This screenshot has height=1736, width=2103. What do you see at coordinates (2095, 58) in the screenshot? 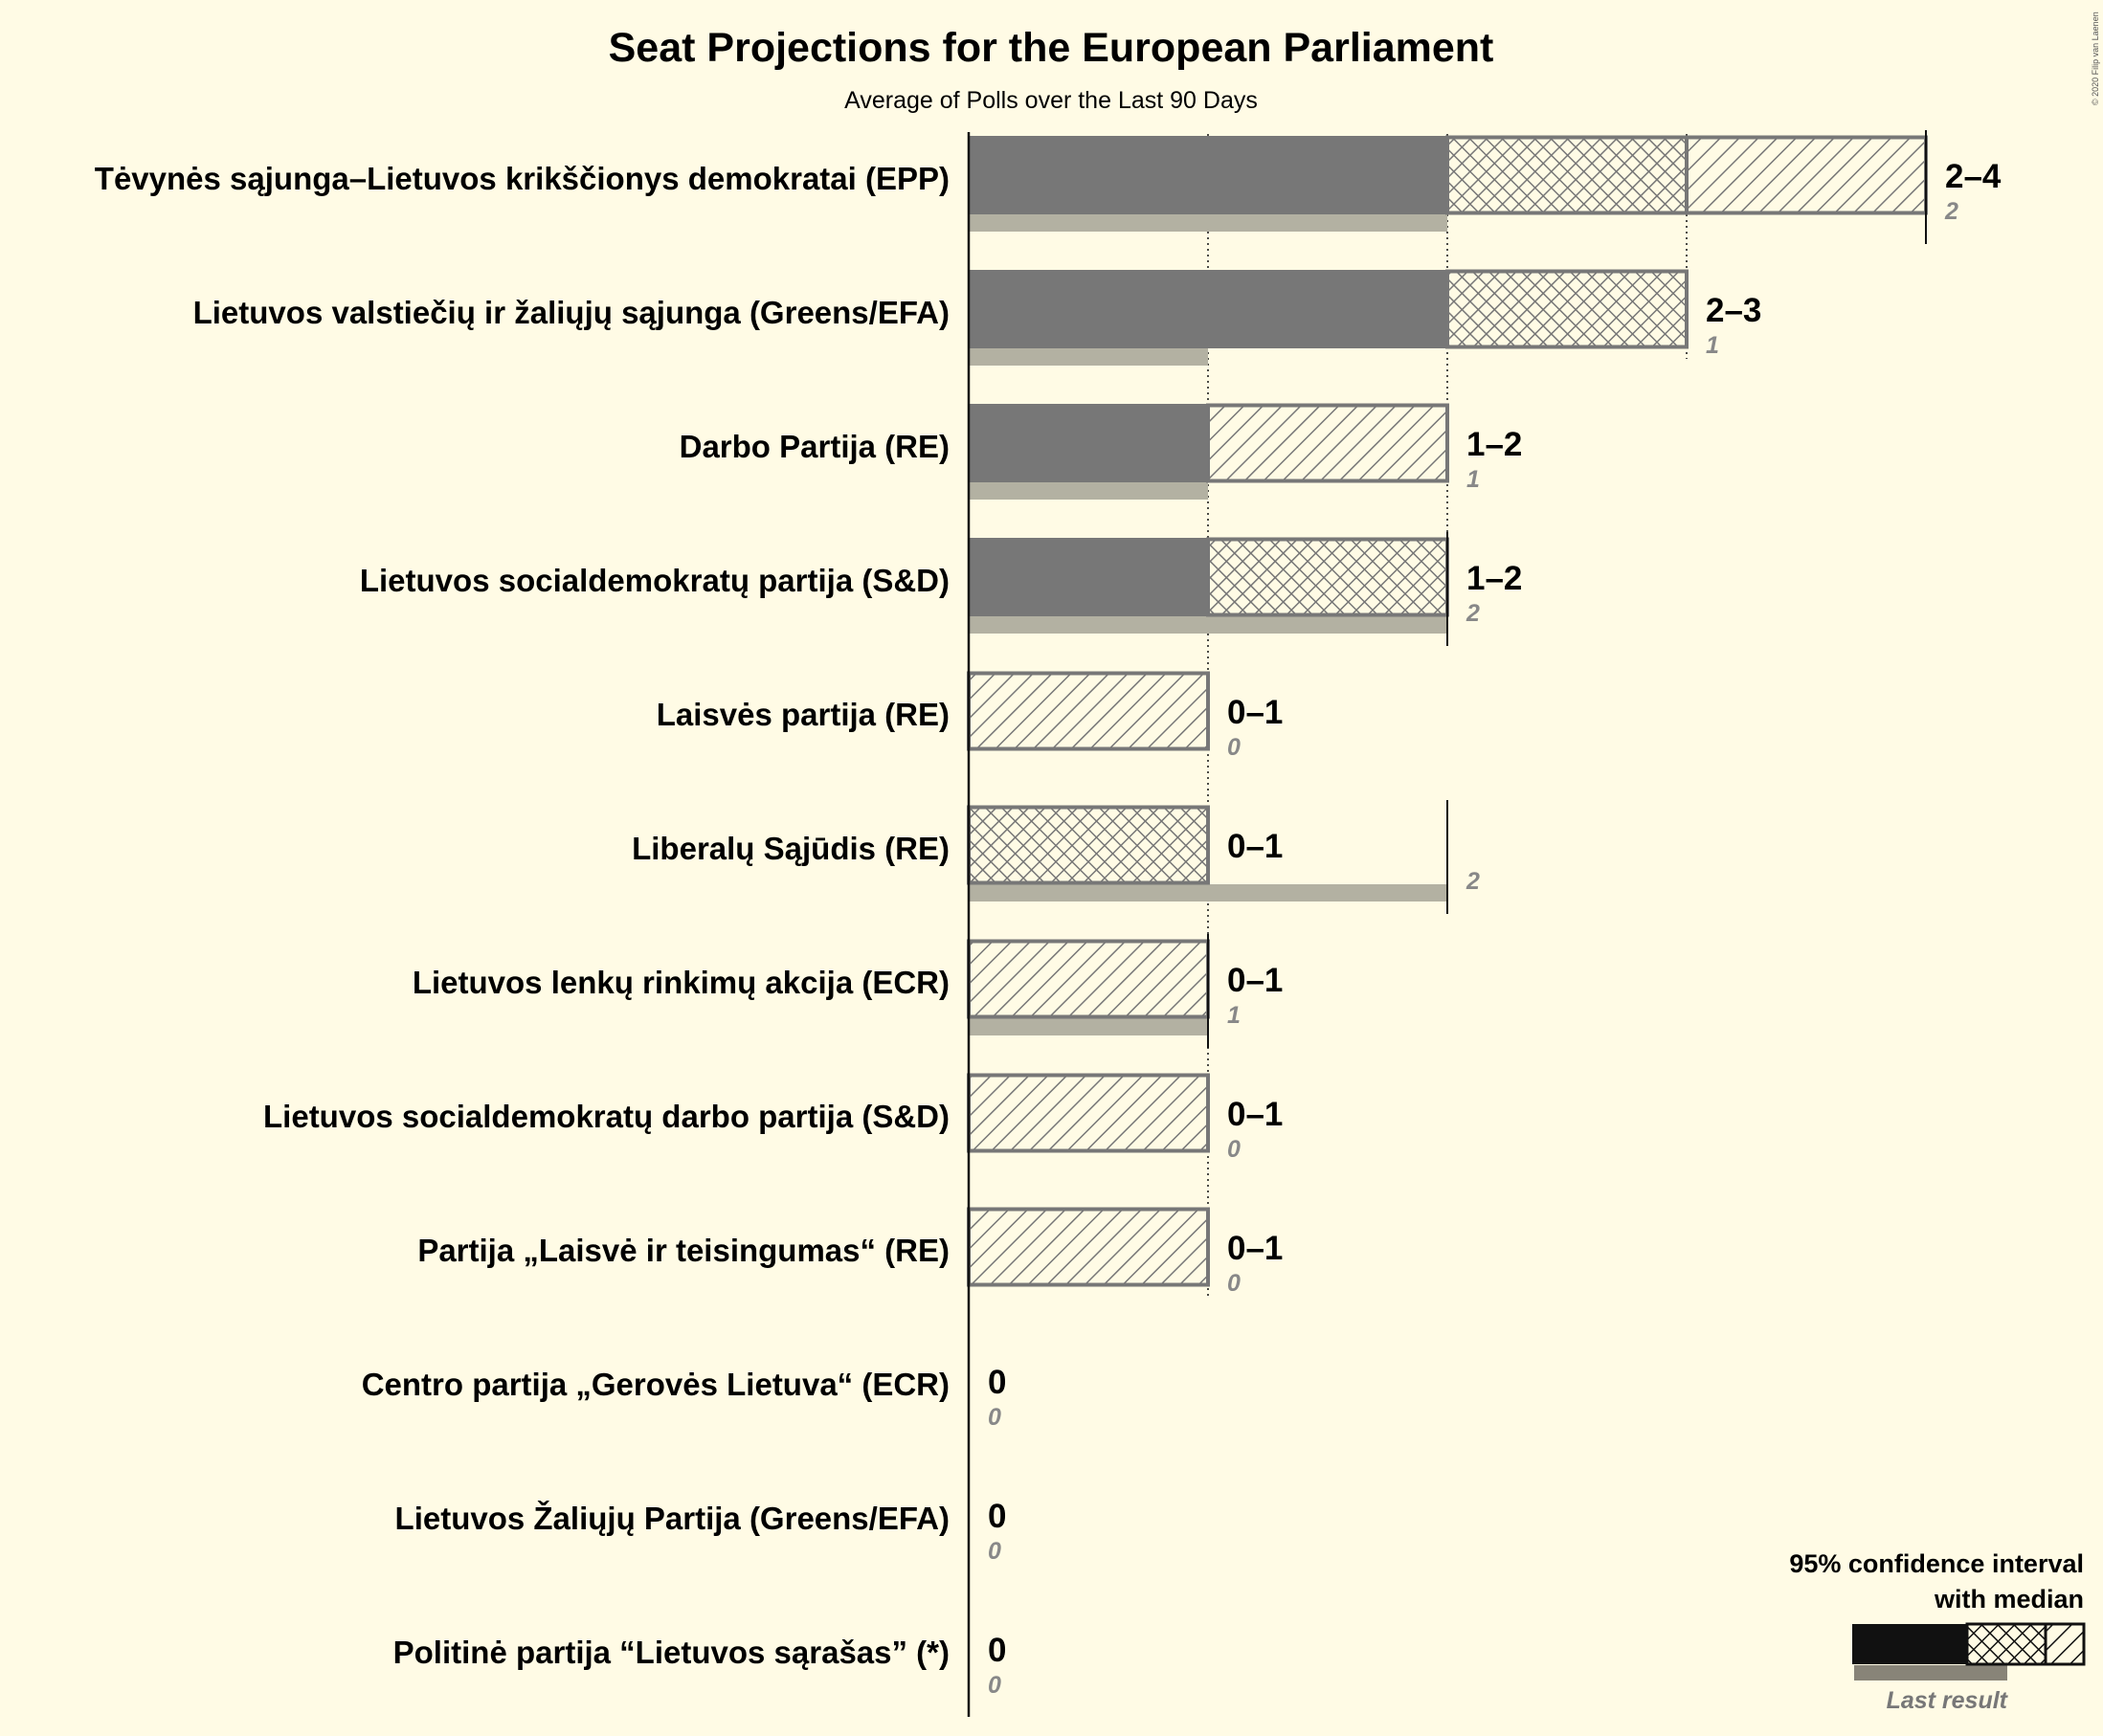
I see `copyright-note: © 2020 Filip van Laenen` at bounding box center [2095, 58].